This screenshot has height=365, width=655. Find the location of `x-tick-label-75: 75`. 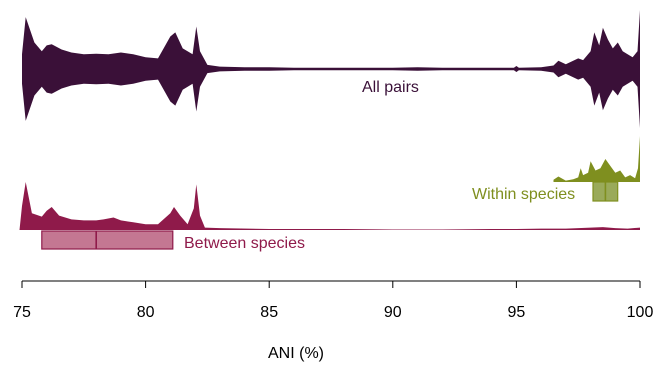

x-tick-label-75: 75 is located at coordinates (22, 312).